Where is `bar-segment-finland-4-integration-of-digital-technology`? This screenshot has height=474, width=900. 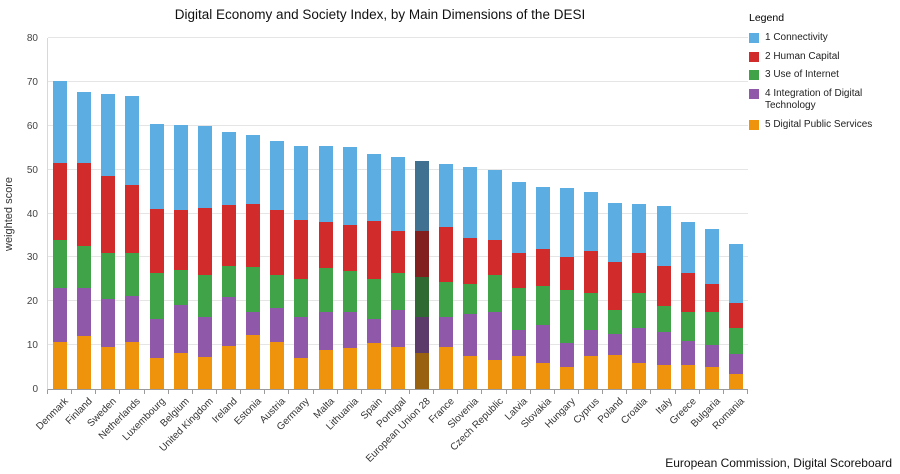
bar-segment-finland-4-integration-of-digital-technology is located at coordinates (84, 312).